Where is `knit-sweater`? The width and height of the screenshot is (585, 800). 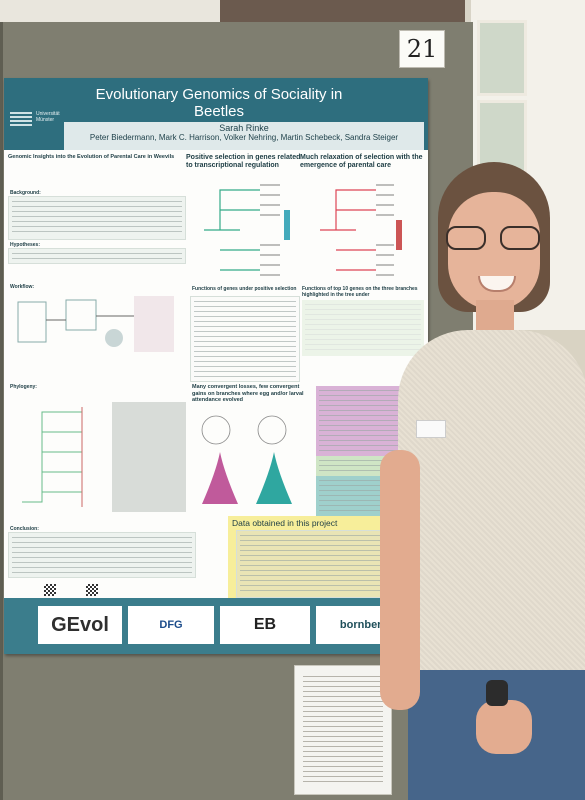
knit-sweater is located at coordinates (491, 510).